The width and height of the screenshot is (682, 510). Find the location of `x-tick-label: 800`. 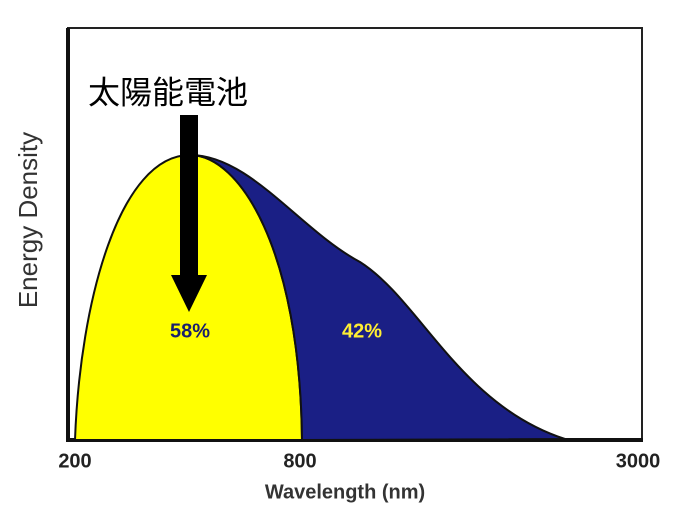

x-tick-label: 800 is located at coordinates (299, 461).